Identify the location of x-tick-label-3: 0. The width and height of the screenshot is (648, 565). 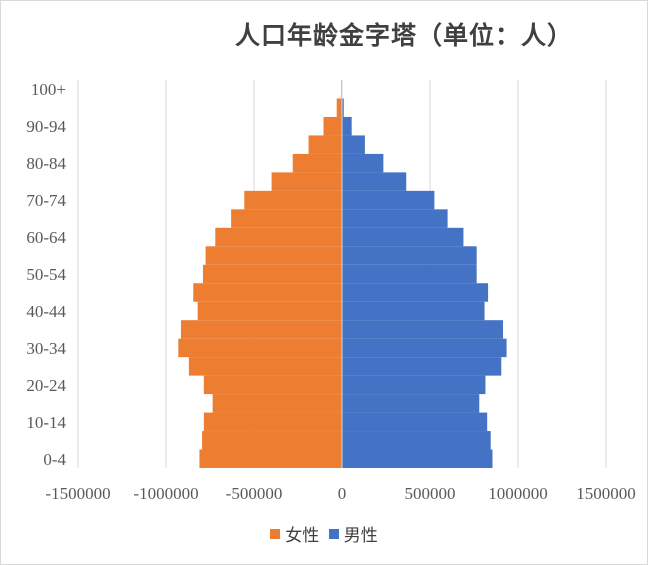
(342, 493).